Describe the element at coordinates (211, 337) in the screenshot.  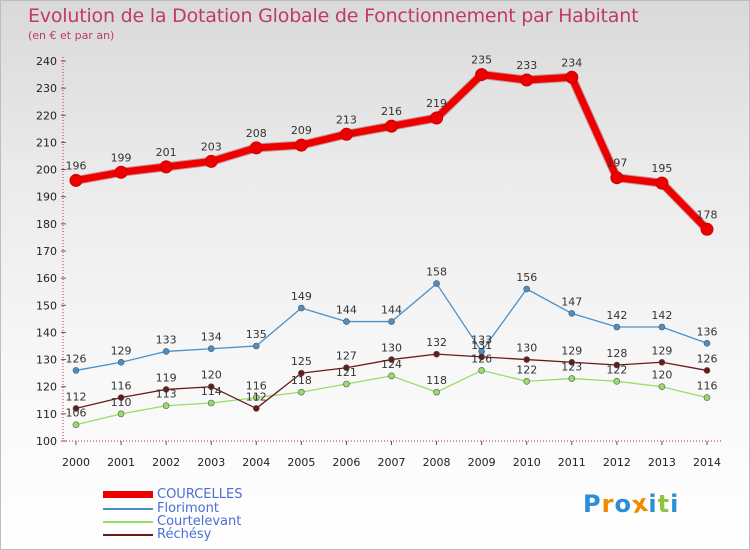
I see `data-label-florimont: 134` at that location.